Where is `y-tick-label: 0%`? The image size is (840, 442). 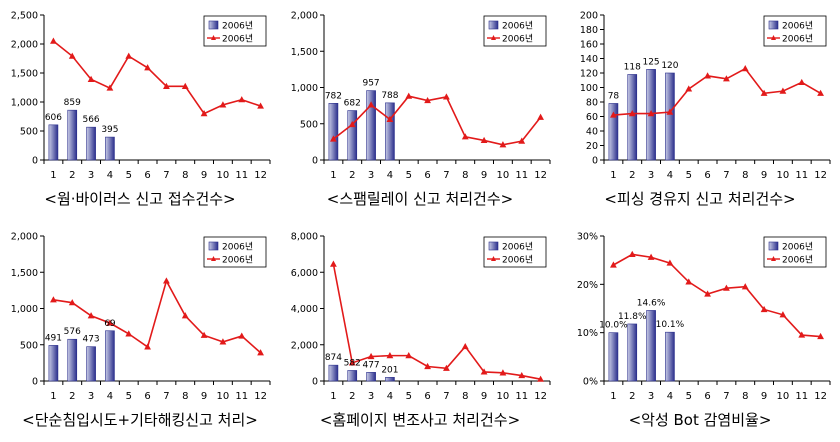 y-tick-label: 0% is located at coordinates (590, 382).